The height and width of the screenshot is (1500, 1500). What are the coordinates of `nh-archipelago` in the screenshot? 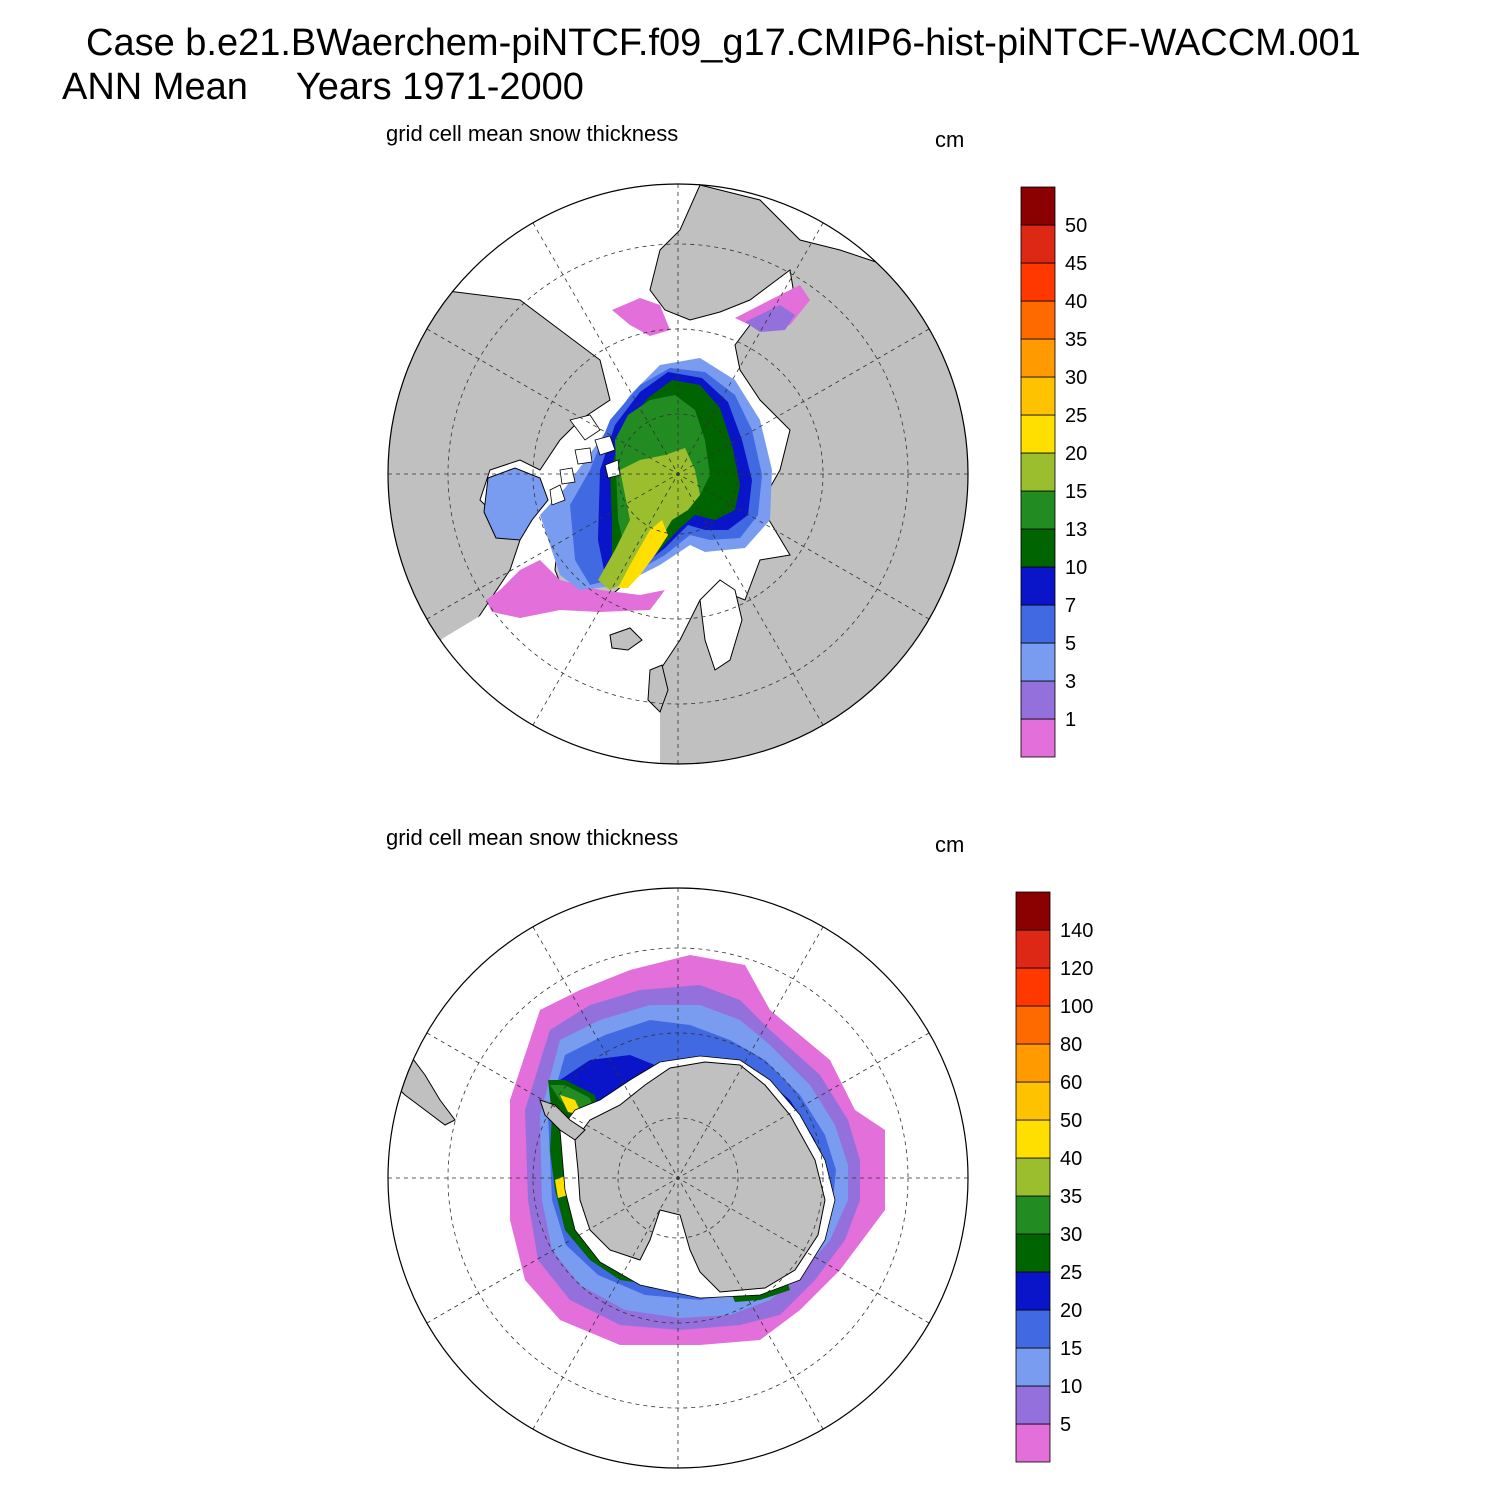 It's located at (585, 460).